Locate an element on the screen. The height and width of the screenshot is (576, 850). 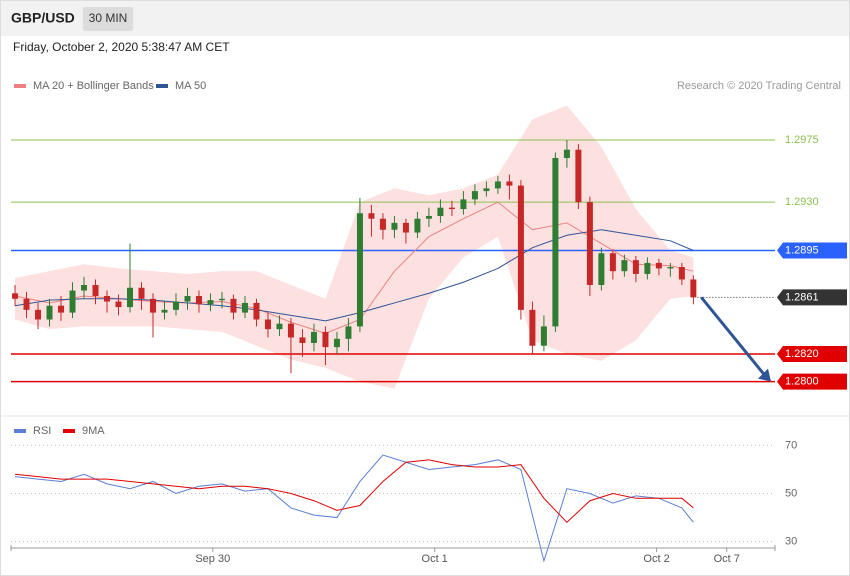
x-tick-label: Oct 1 is located at coordinates (435, 559).